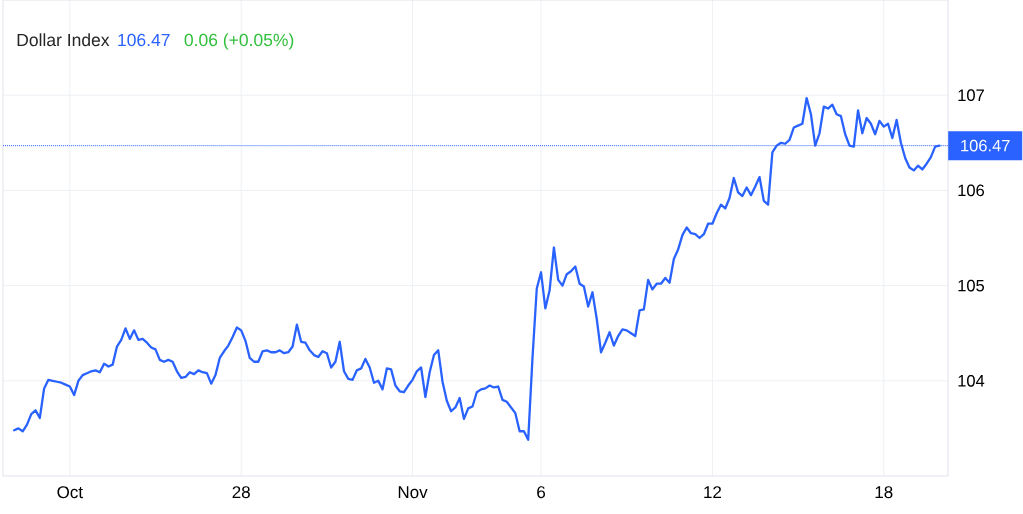  What do you see at coordinates (971, 95) in the screenshot?
I see `y-tick-label: 107` at bounding box center [971, 95].